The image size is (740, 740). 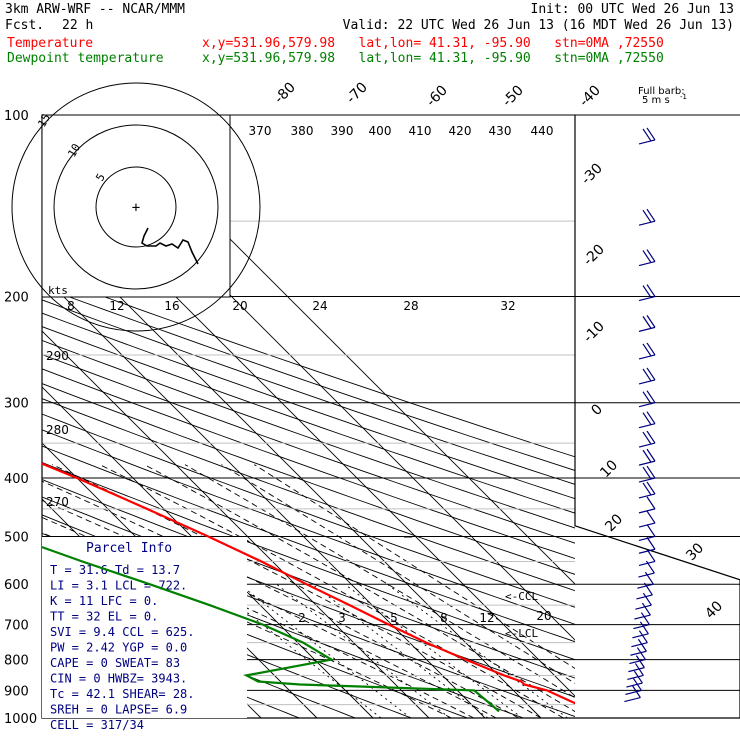 I want to click on speed-tick-label: 8, so click(x=71, y=306).